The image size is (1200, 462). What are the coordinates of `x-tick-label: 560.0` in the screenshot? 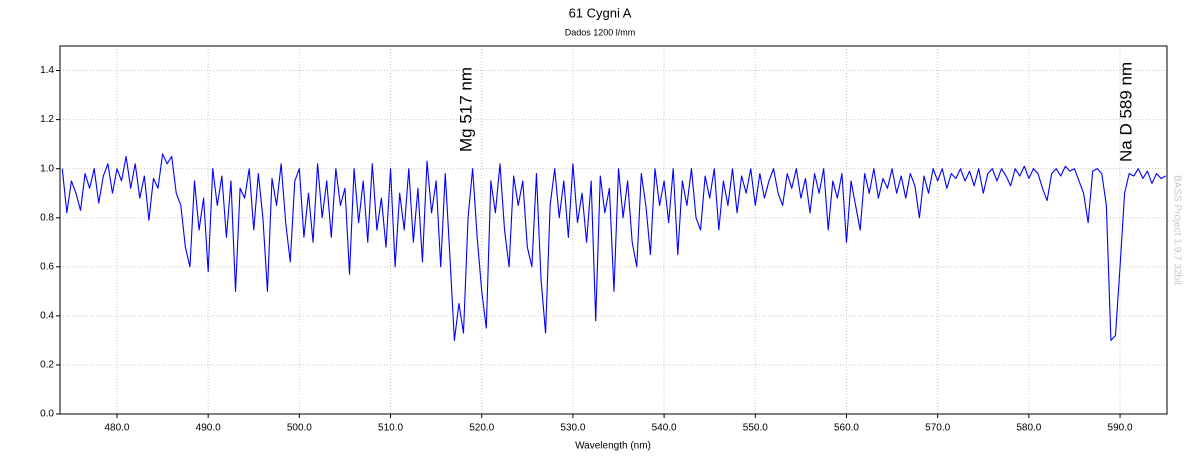 It's located at (846, 428).